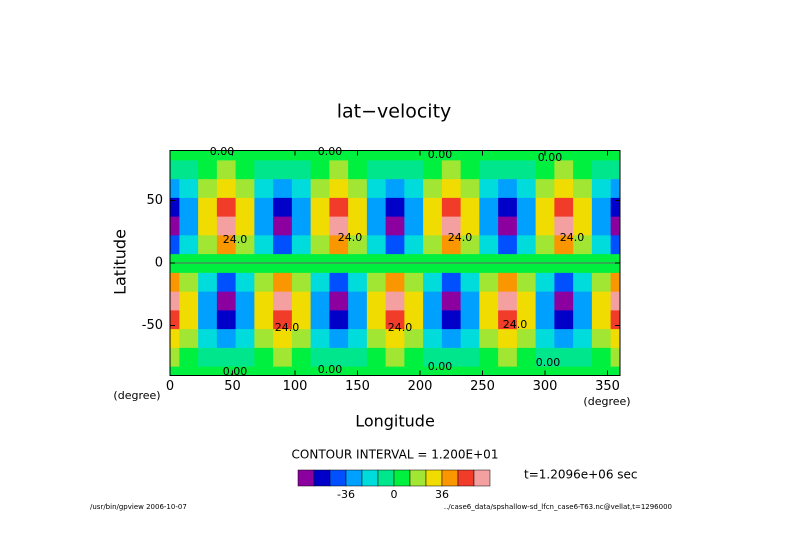 Image resolution: width=789 pixels, height=558 pixels. What do you see at coordinates (346, 494) in the screenshot?
I see `colorbar-tick-label: -36` at bounding box center [346, 494].